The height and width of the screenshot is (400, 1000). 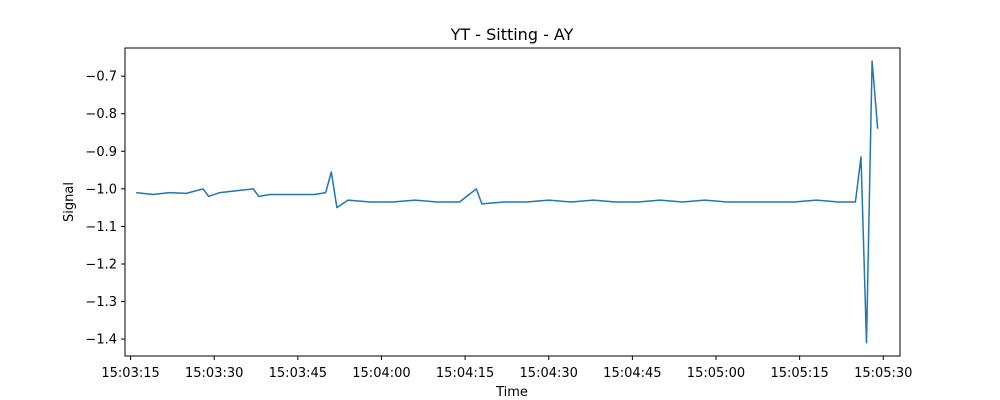 What do you see at coordinates (799, 373) in the screenshot?
I see `x-tick-label: 15:05:15` at bounding box center [799, 373].